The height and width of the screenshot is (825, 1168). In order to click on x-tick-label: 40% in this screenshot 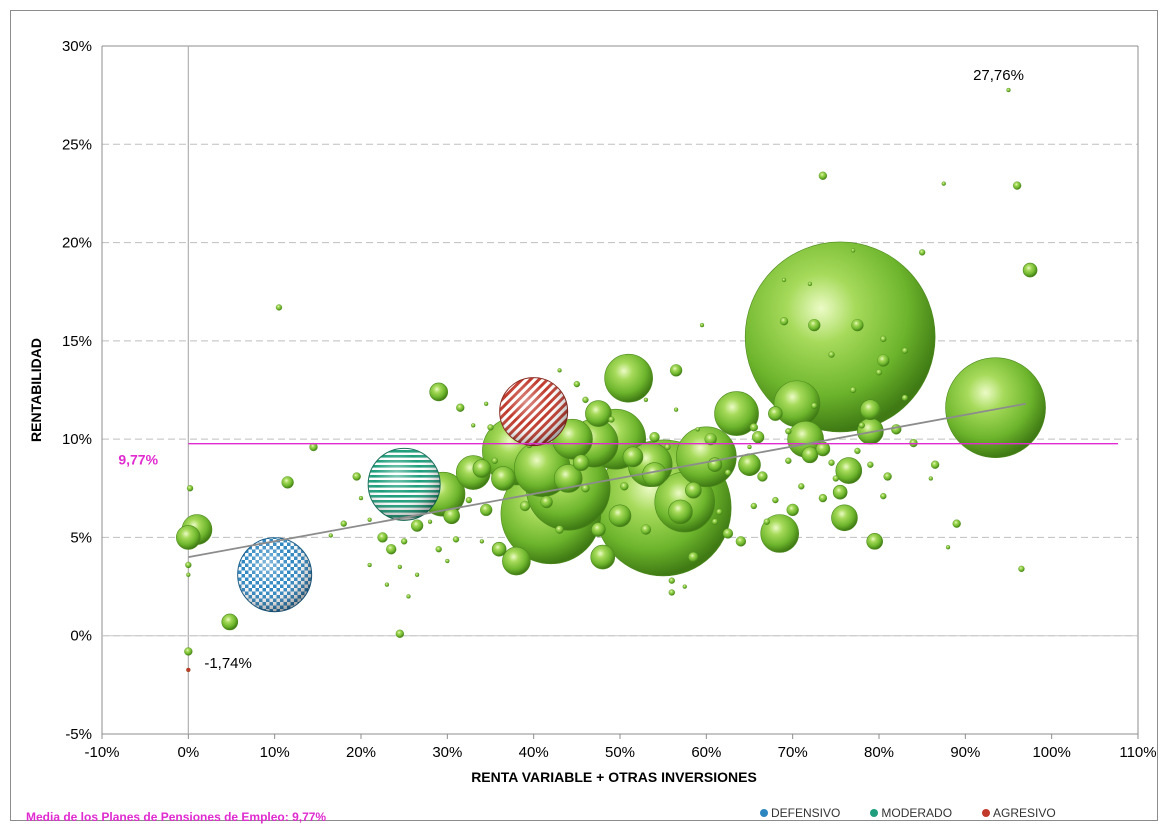, I will do `click(534, 752)`.